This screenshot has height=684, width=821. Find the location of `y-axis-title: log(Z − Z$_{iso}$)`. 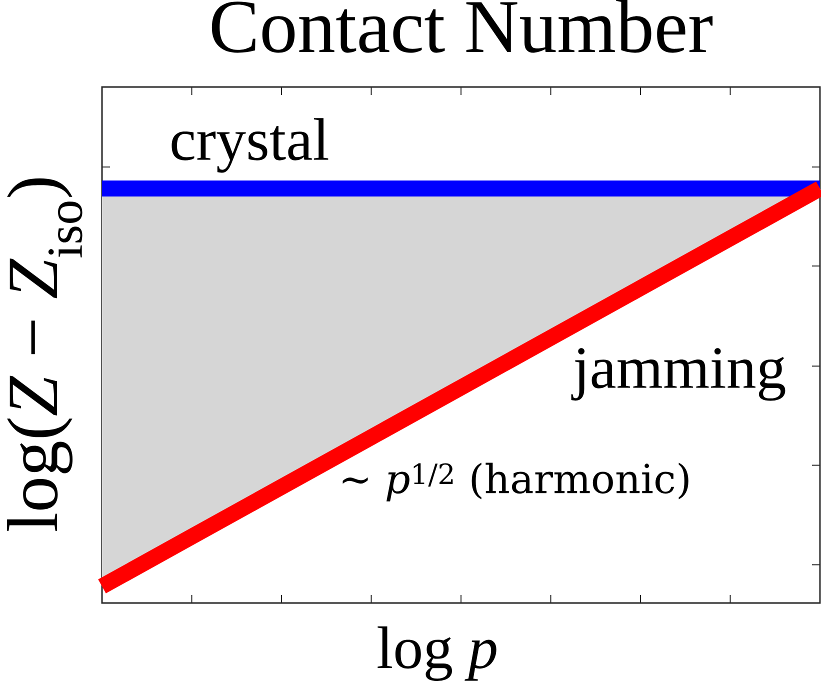

y-axis-title: log(Z − Z$_{iso}$) is located at coordinates (44, 354).